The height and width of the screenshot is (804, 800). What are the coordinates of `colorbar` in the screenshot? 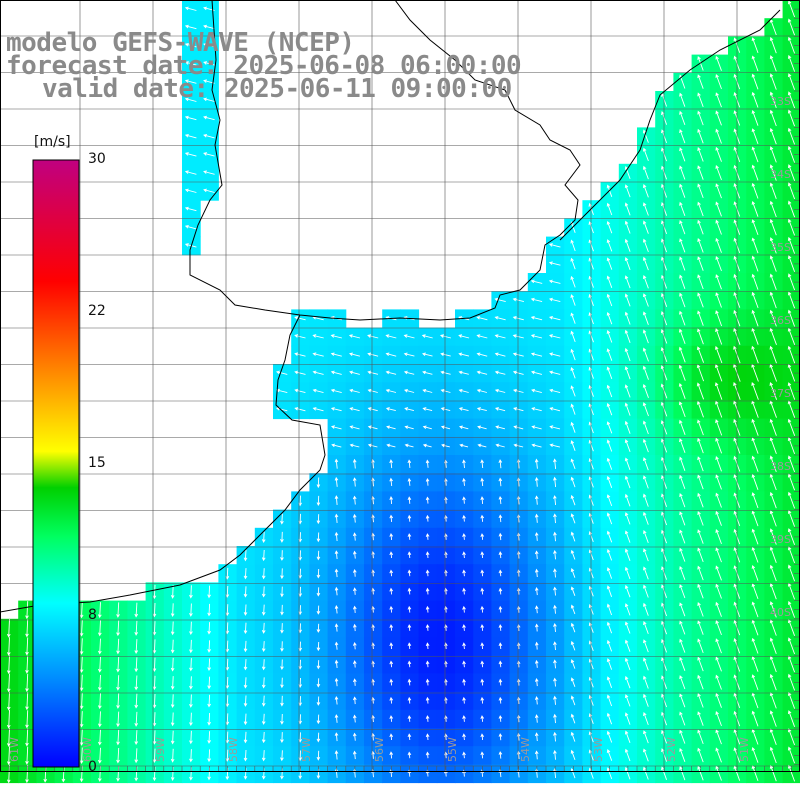 It's located at (56, 463).